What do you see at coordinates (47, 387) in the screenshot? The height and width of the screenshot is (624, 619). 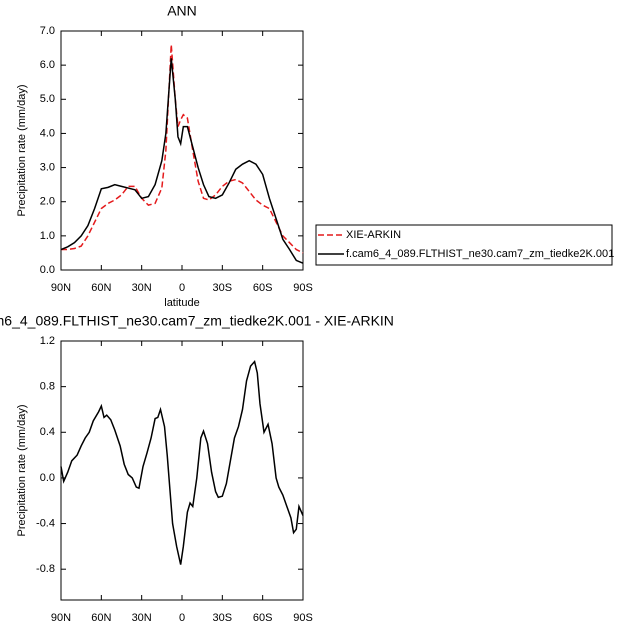 I see `y-tick-label: 0.8` at bounding box center [47, 387].